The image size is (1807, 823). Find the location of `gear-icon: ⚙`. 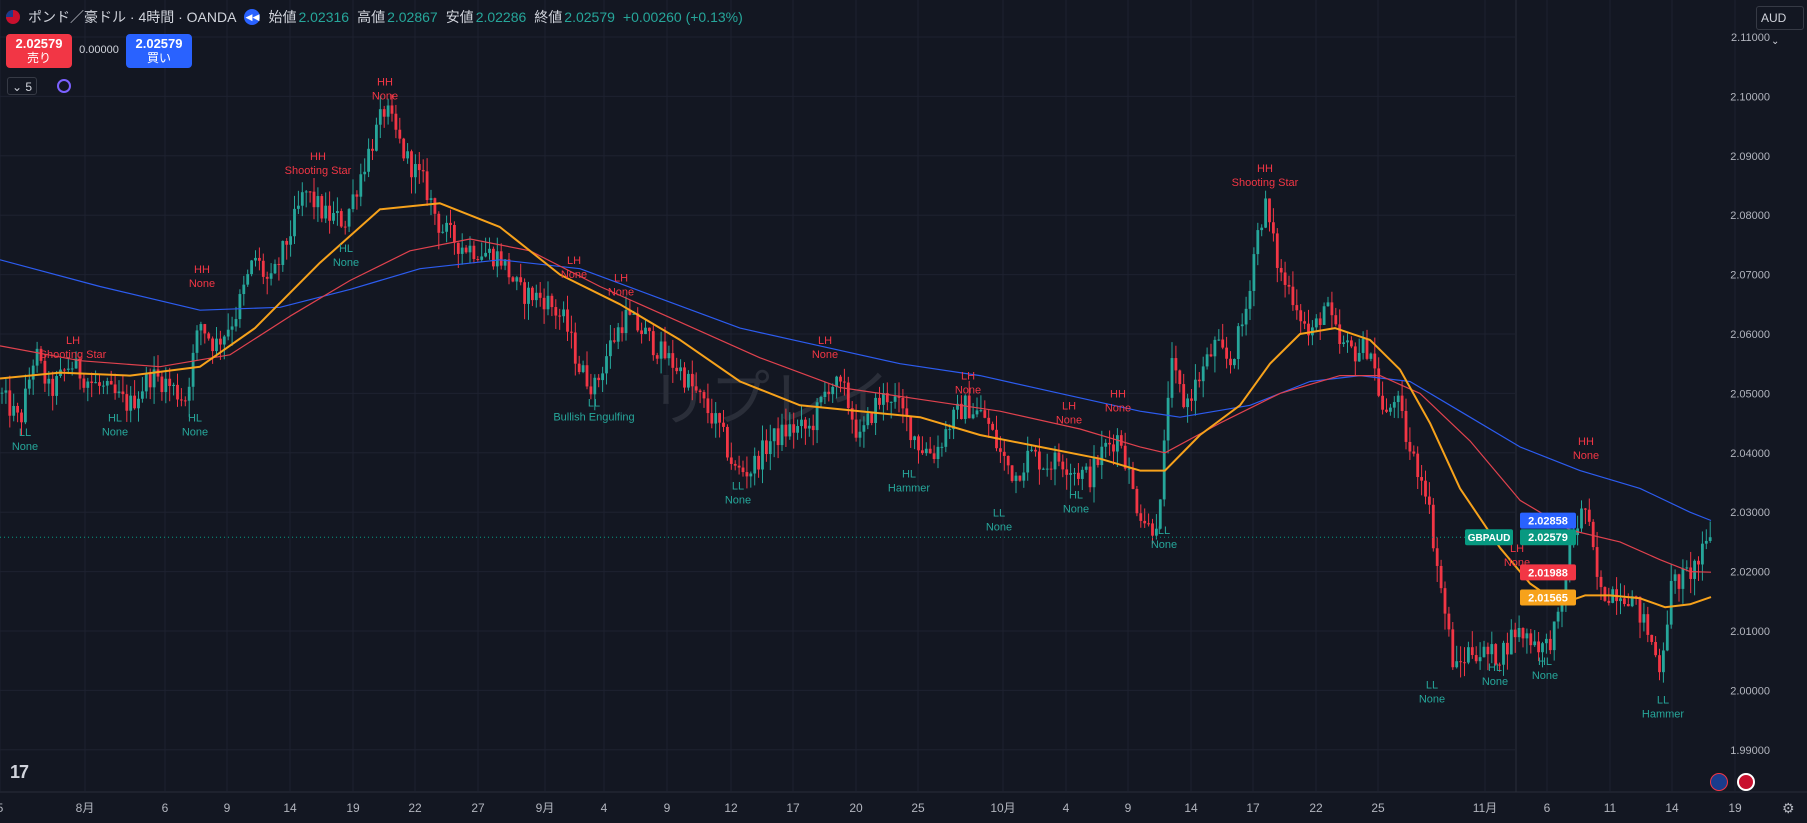

gear-icon: ⚙ is located at coordinates (1788, 808).